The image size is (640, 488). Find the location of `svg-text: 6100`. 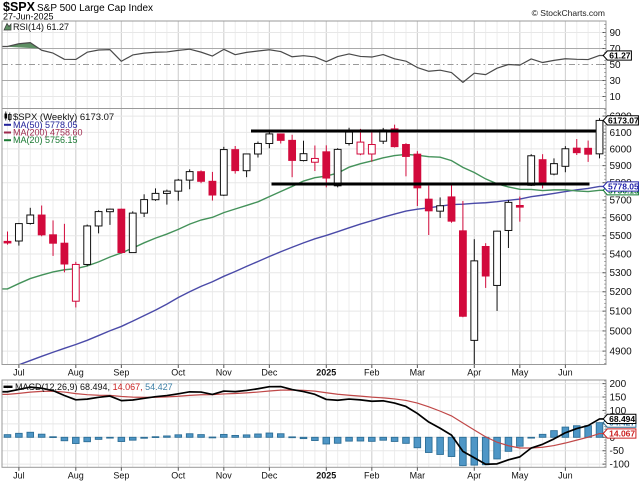

svg-text: 6100 is located at coordinates (621, 133).